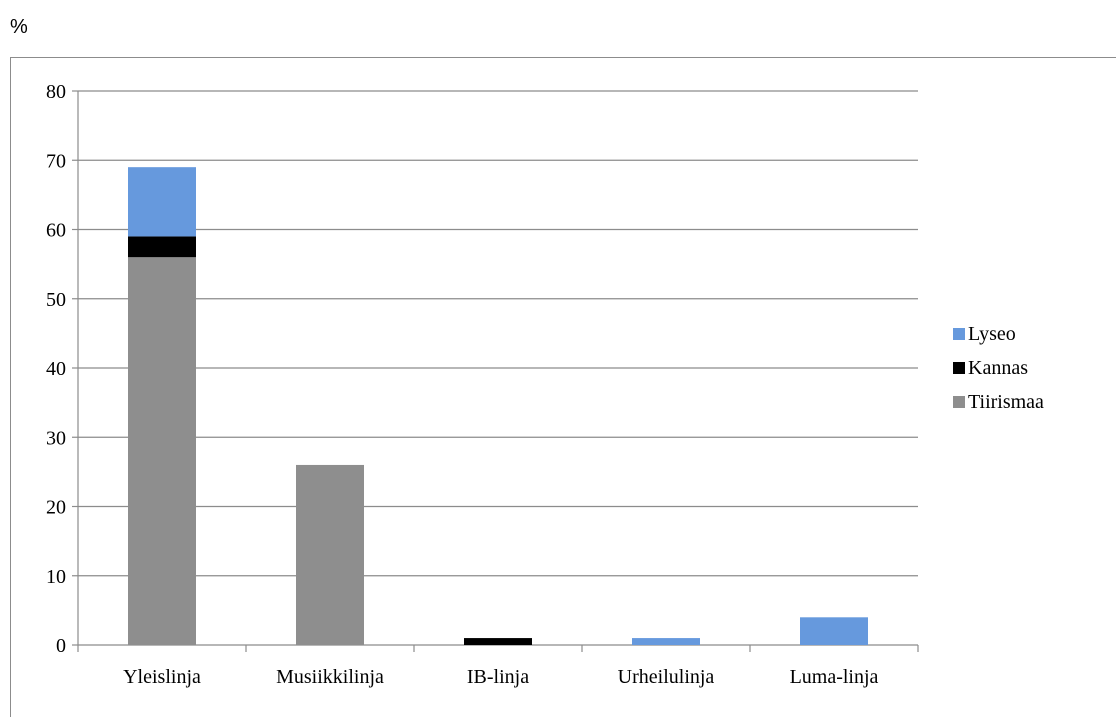 This screenshot has height=717, width=1118. I want to click on x-category-label: Urheilulinja, so click(666, 677).